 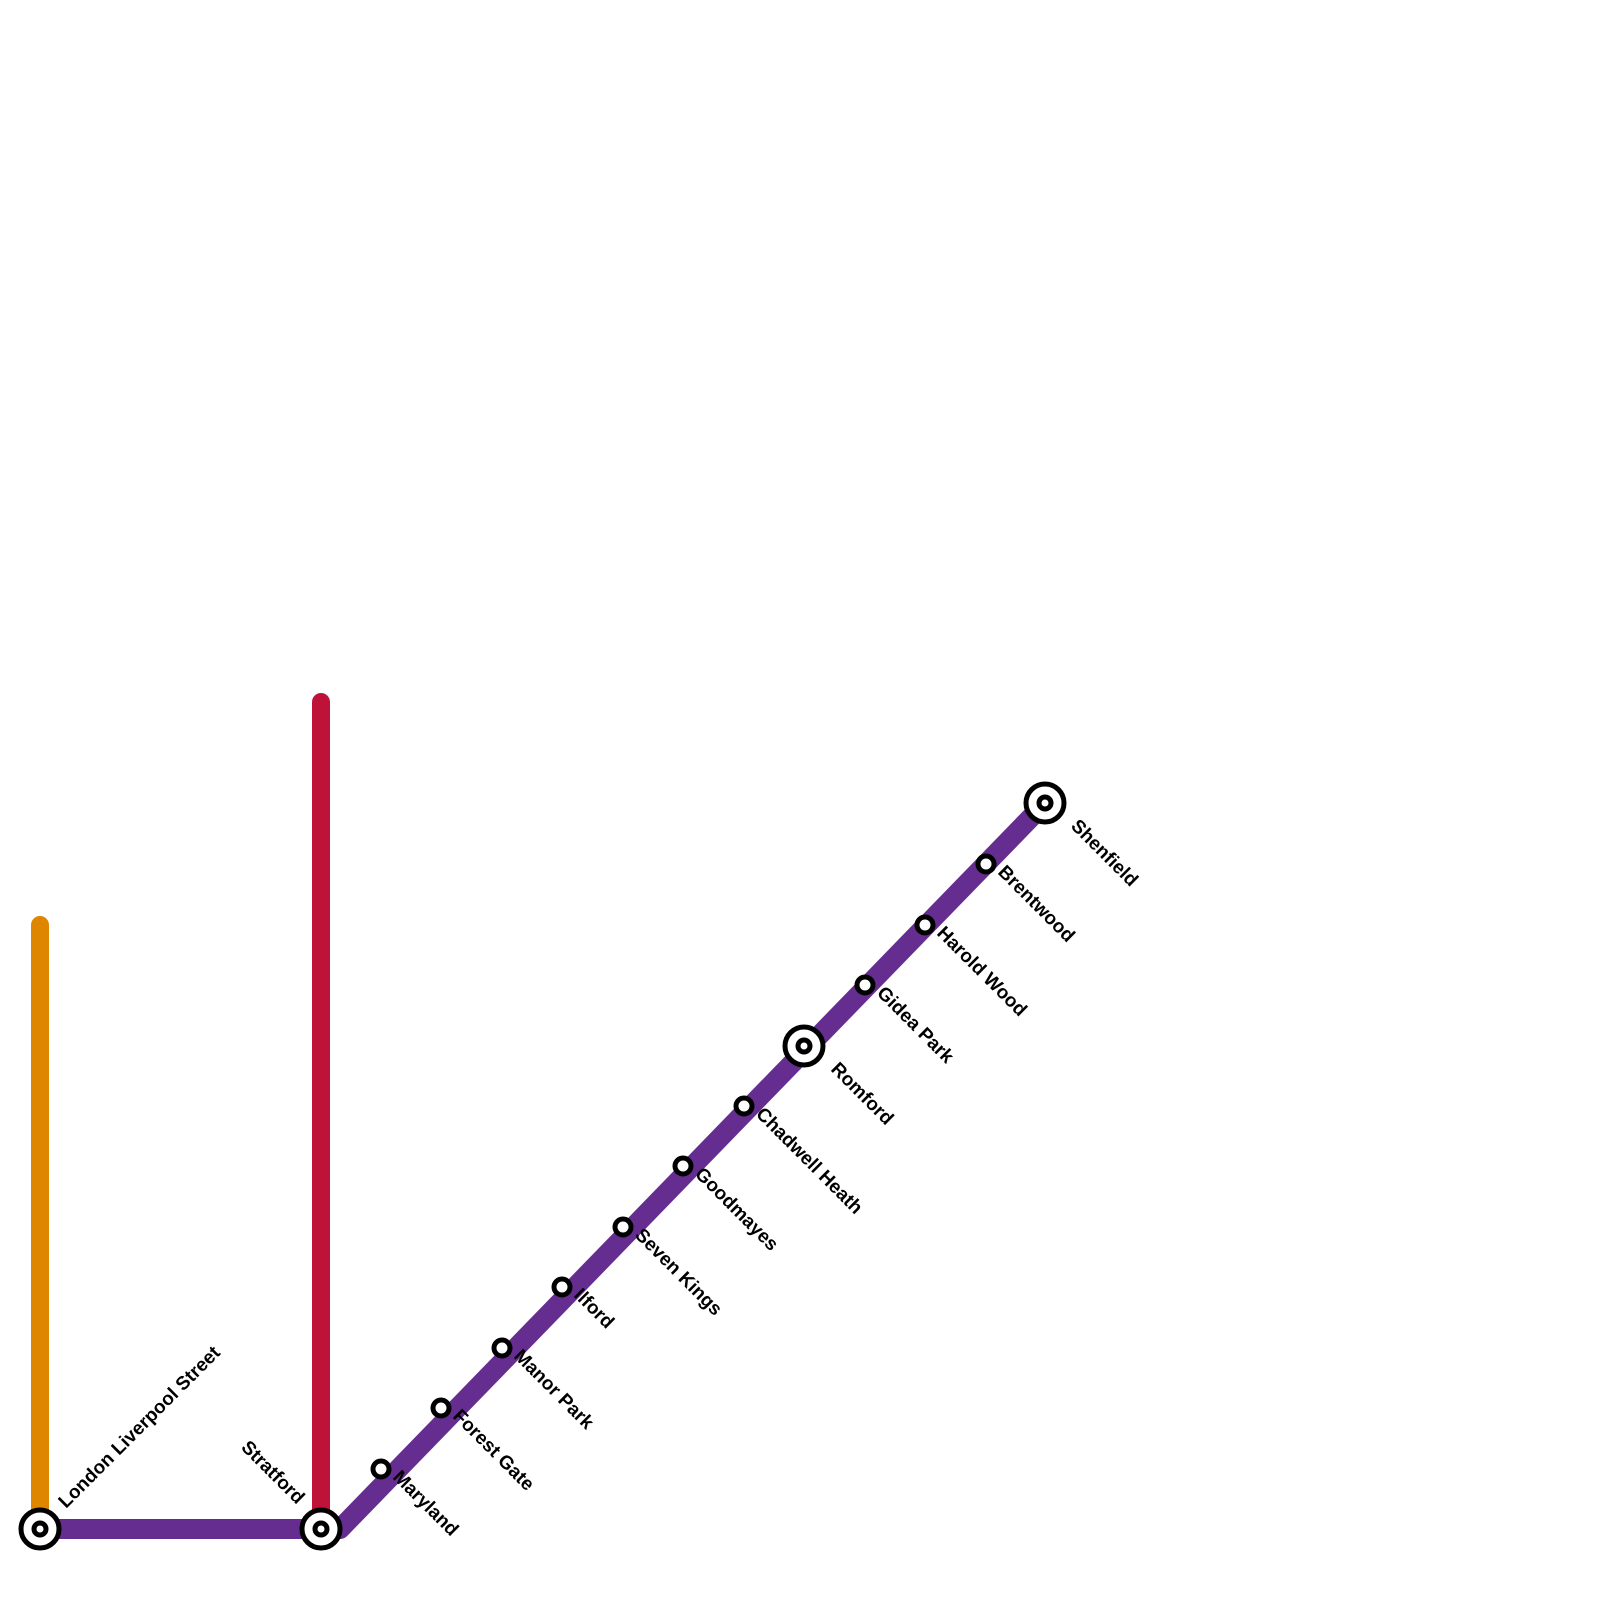 What do you see at coordinates (677, 1272) in the screenshot?
I see `station-label: Seven Kings` at bounding box center [677, 1272].